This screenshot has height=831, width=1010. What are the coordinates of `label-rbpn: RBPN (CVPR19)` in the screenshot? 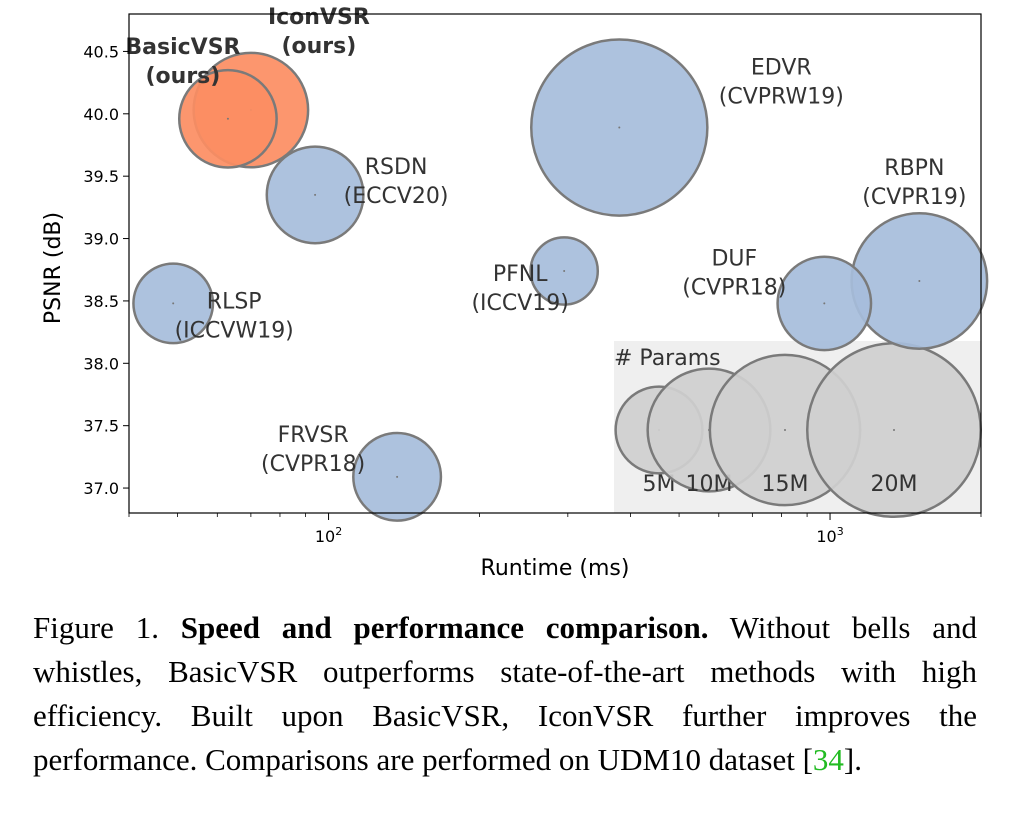 It's located at (914, 183).